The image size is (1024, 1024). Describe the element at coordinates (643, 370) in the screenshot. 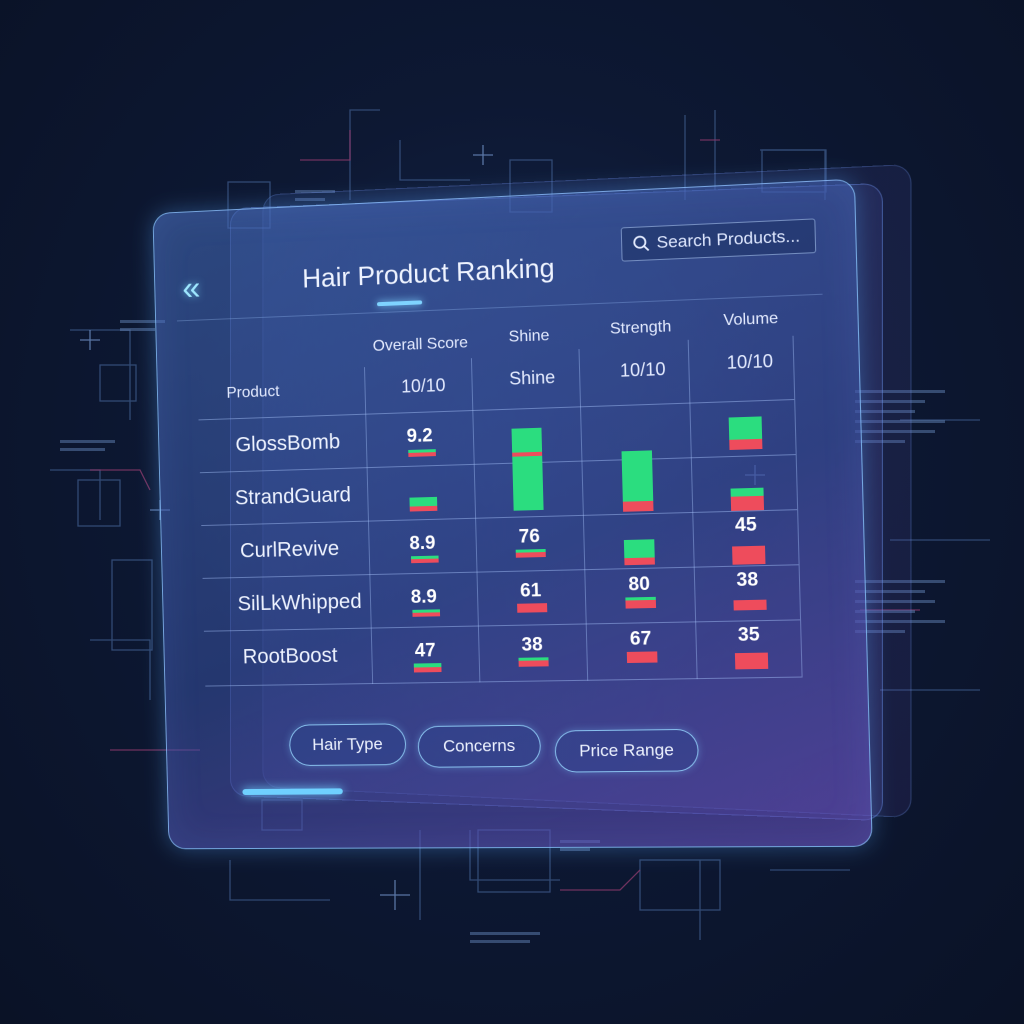

I see `column-subheader-strength: 10/10` at that location.